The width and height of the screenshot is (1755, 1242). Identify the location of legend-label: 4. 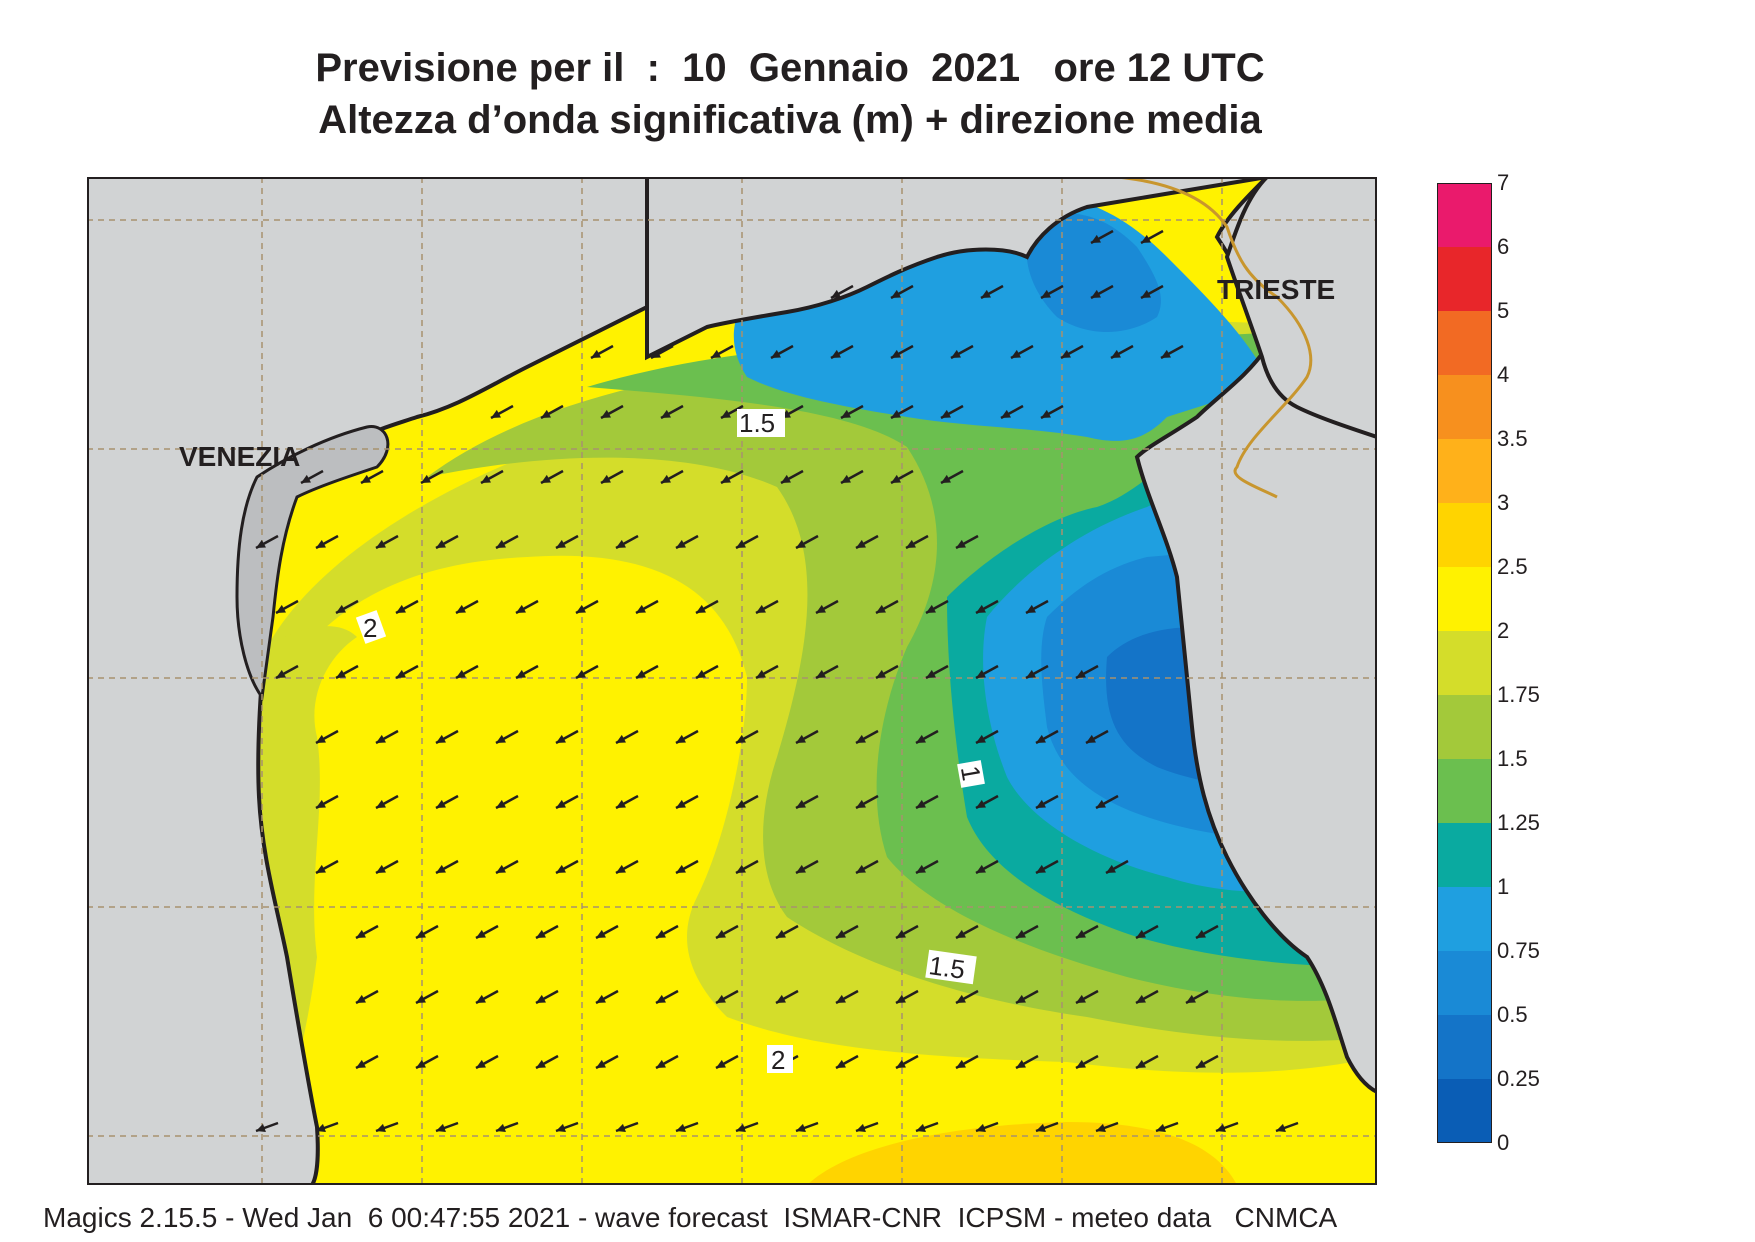
(1503, 374).